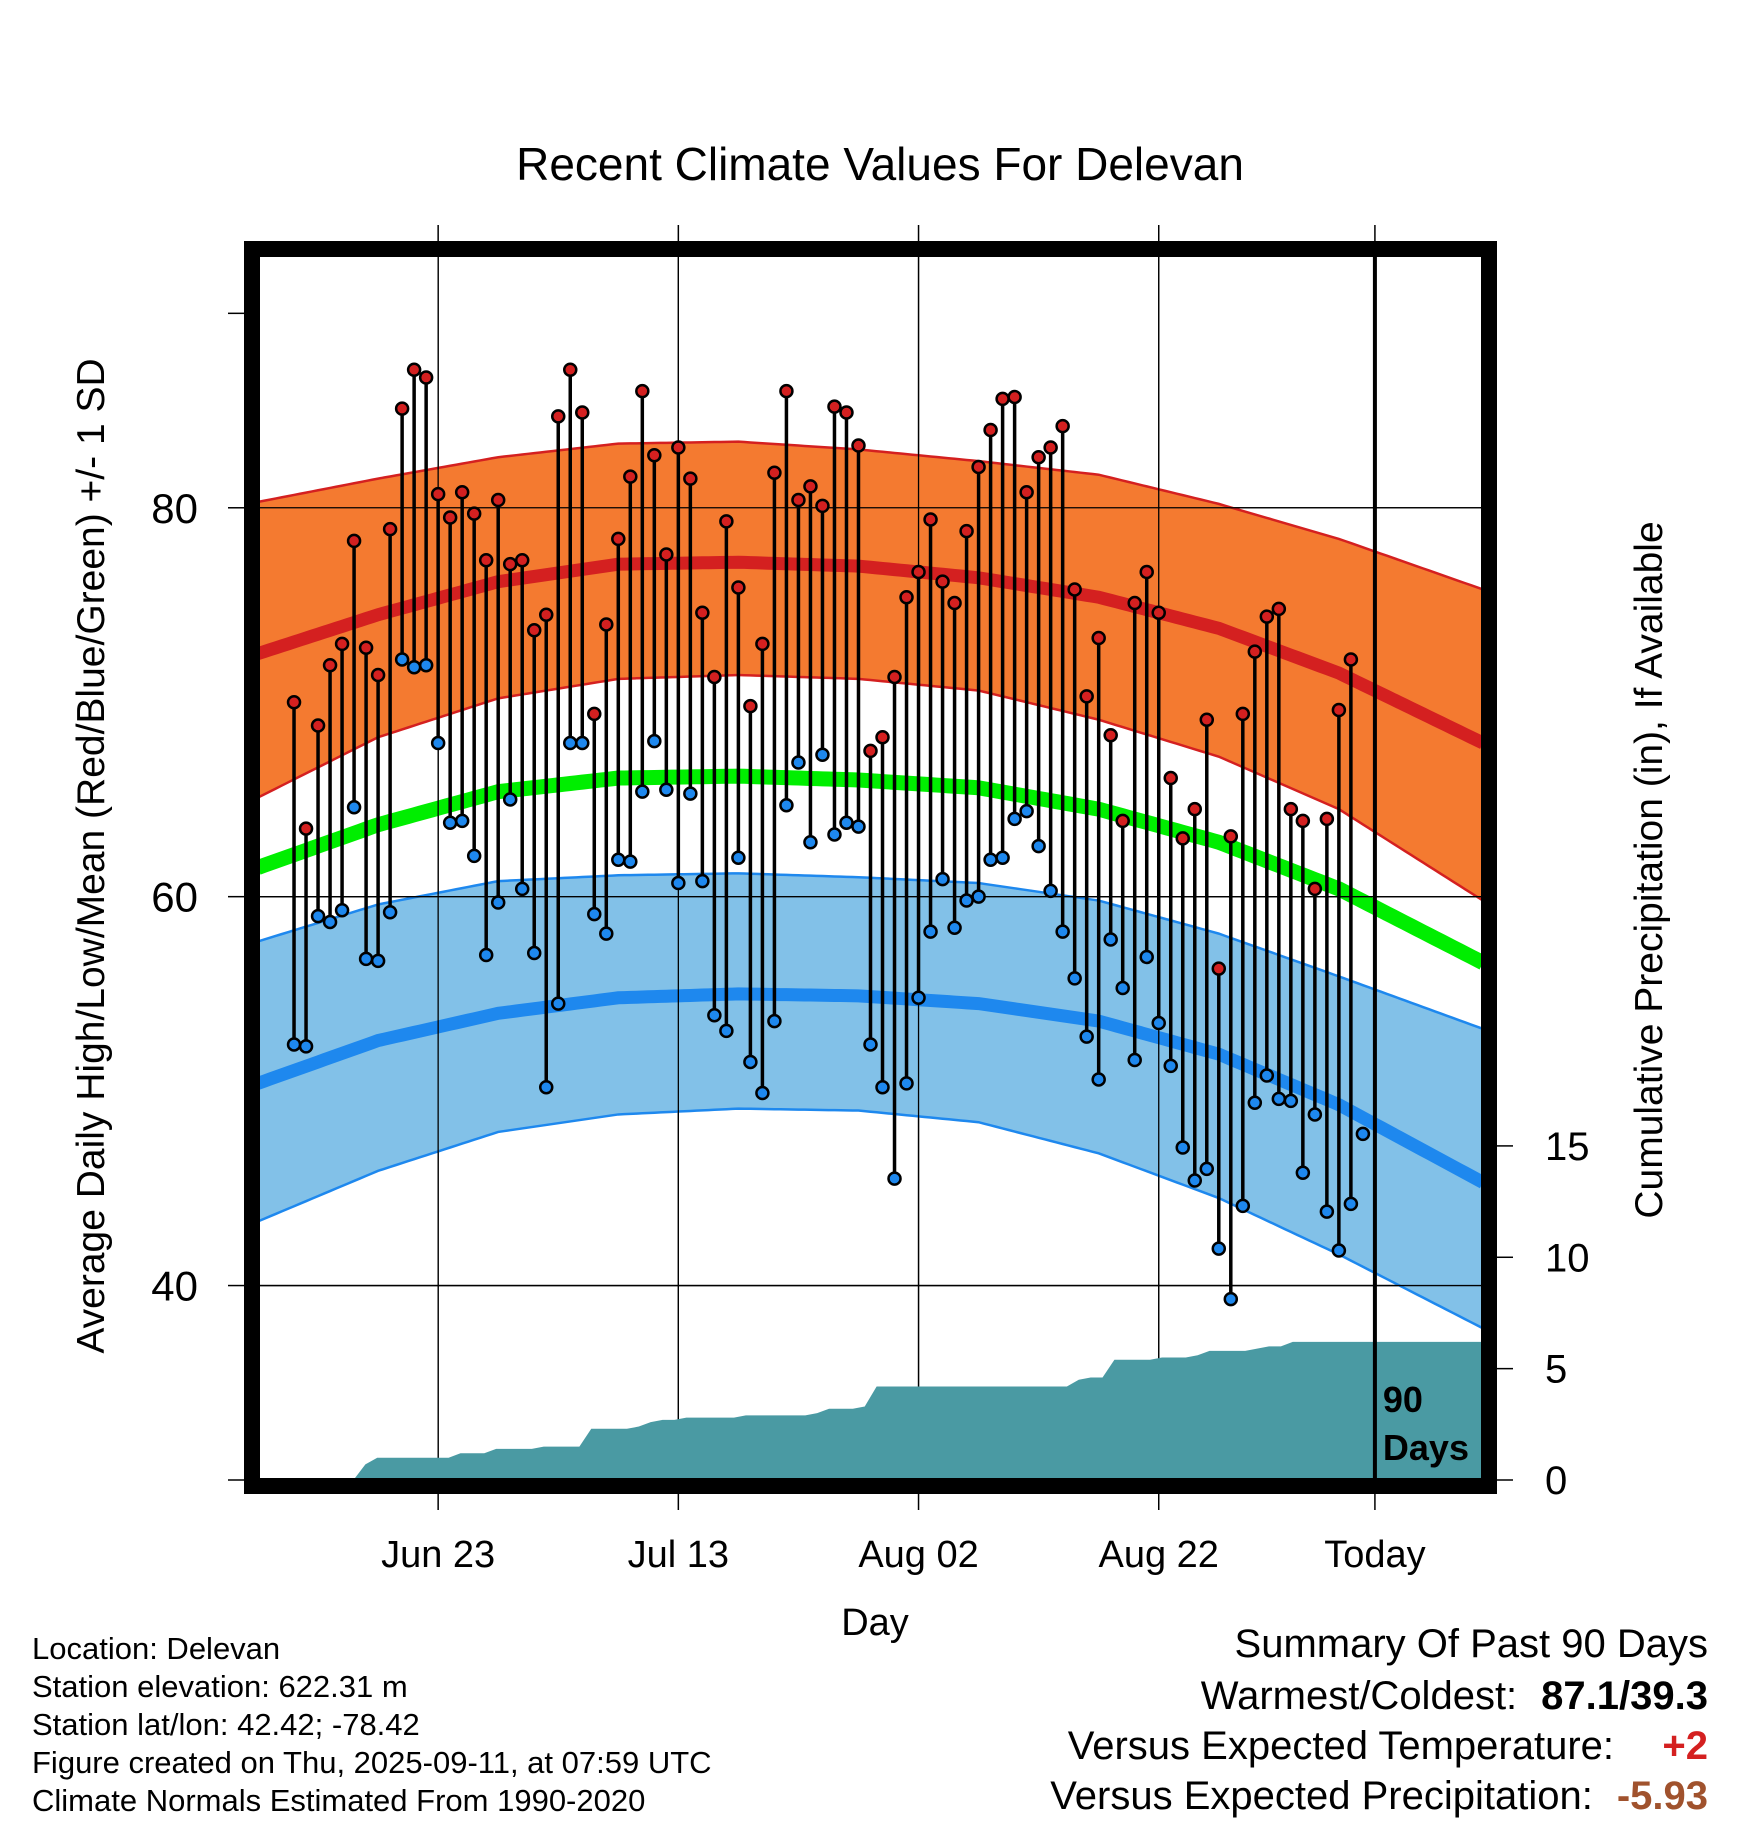 Image resolution: width=1748 pixels, height=1828 pixels. Describe the element at coordinates (1567, 1147) in the screenshot. I see `y2-tick-label: 15` at that location.